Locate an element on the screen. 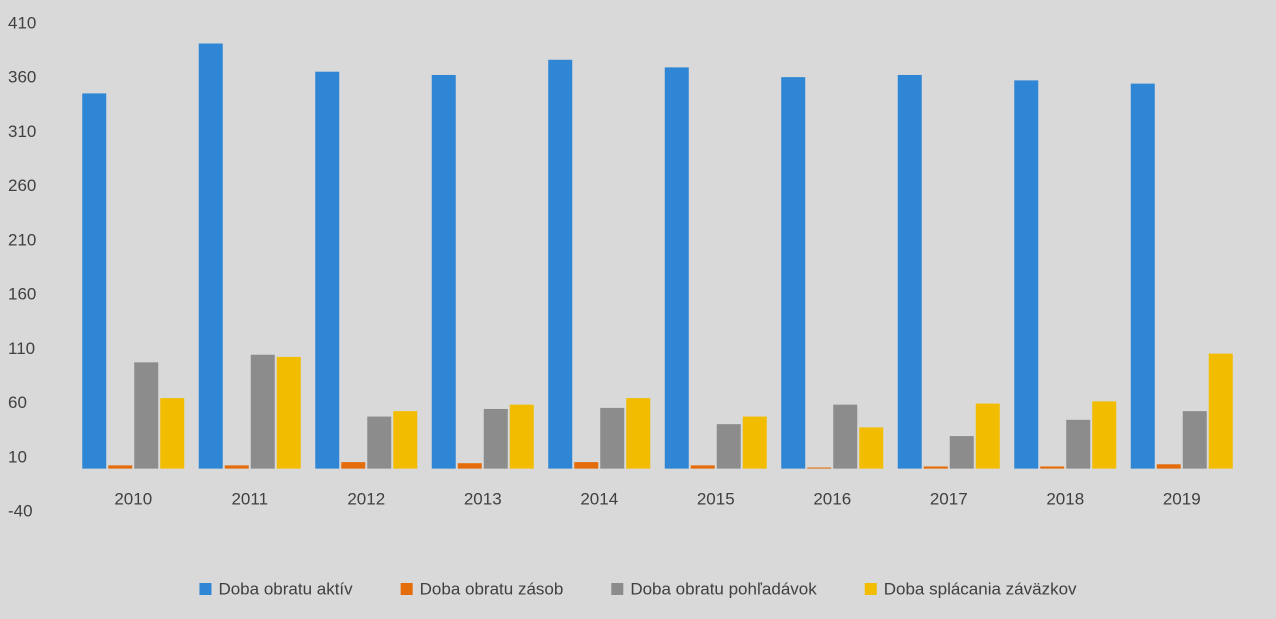 The height and width of the screenshot is (619, 1276). y-tick-label: 160 is located at coordinates (22, 294).